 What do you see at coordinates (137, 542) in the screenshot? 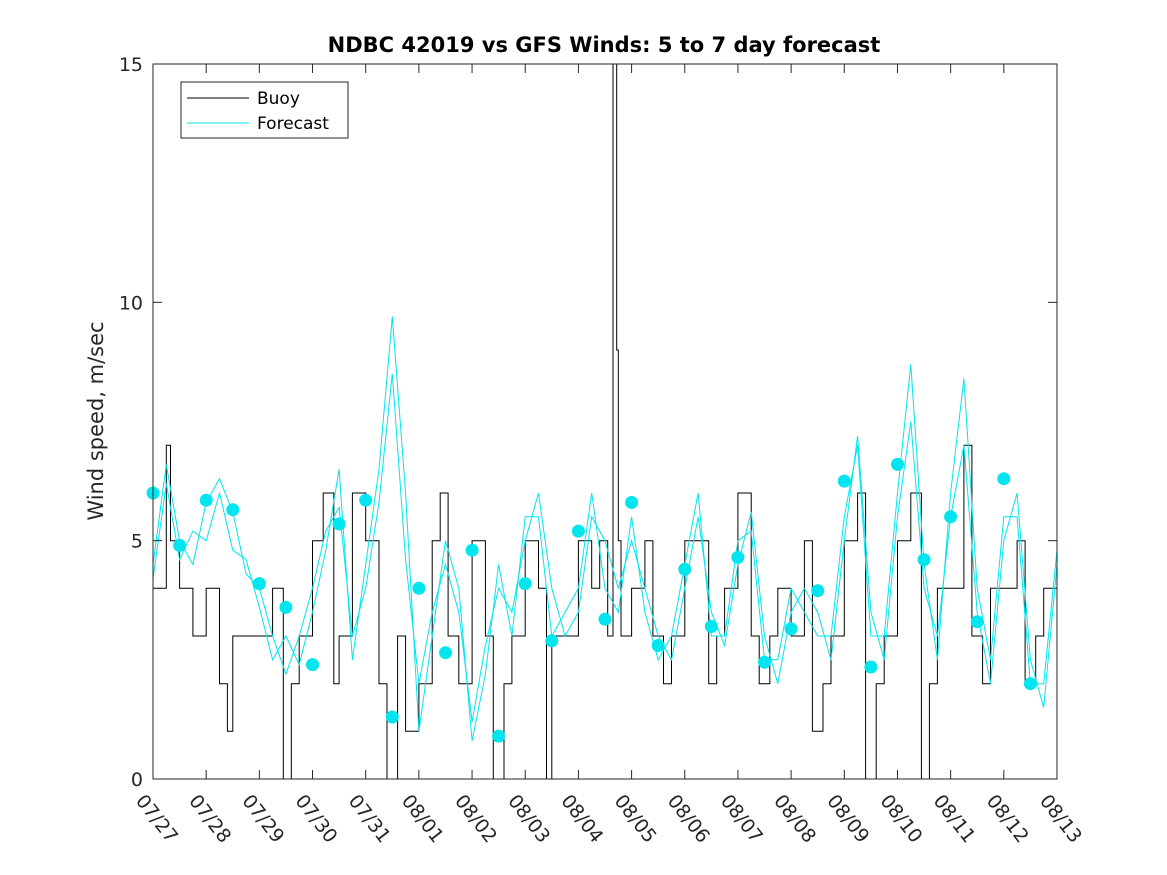
I see `y-tick-label: 5` at bounding box center [137, 542].